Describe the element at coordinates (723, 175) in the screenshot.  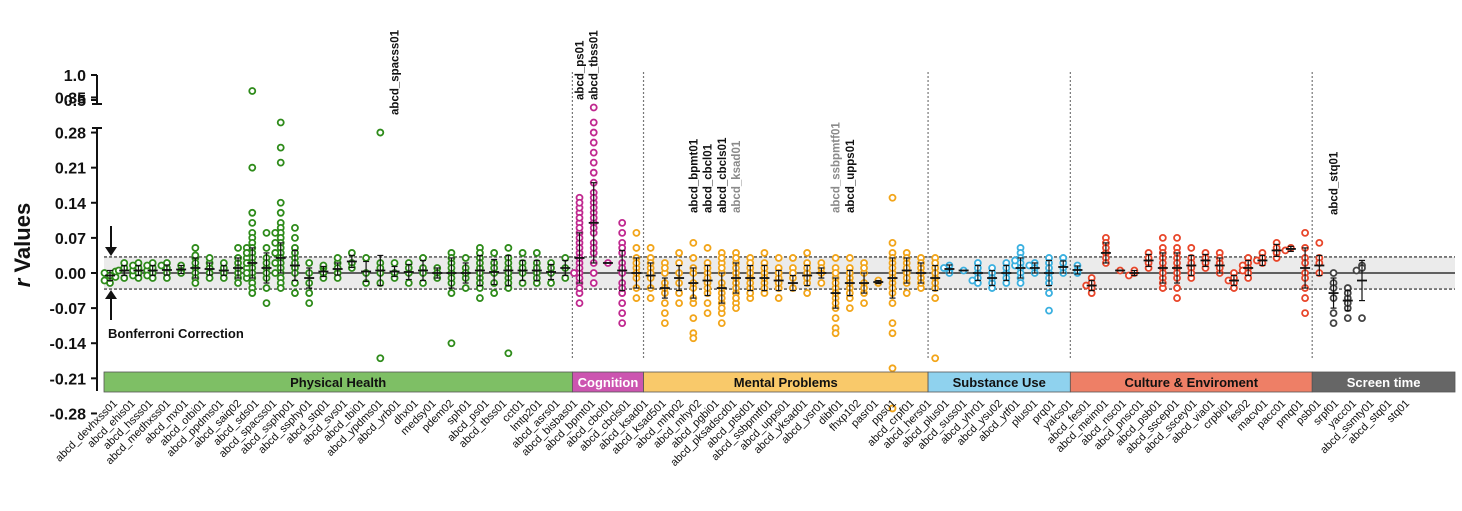
I see `annotation-label: abcd_cbcls01` at that location.